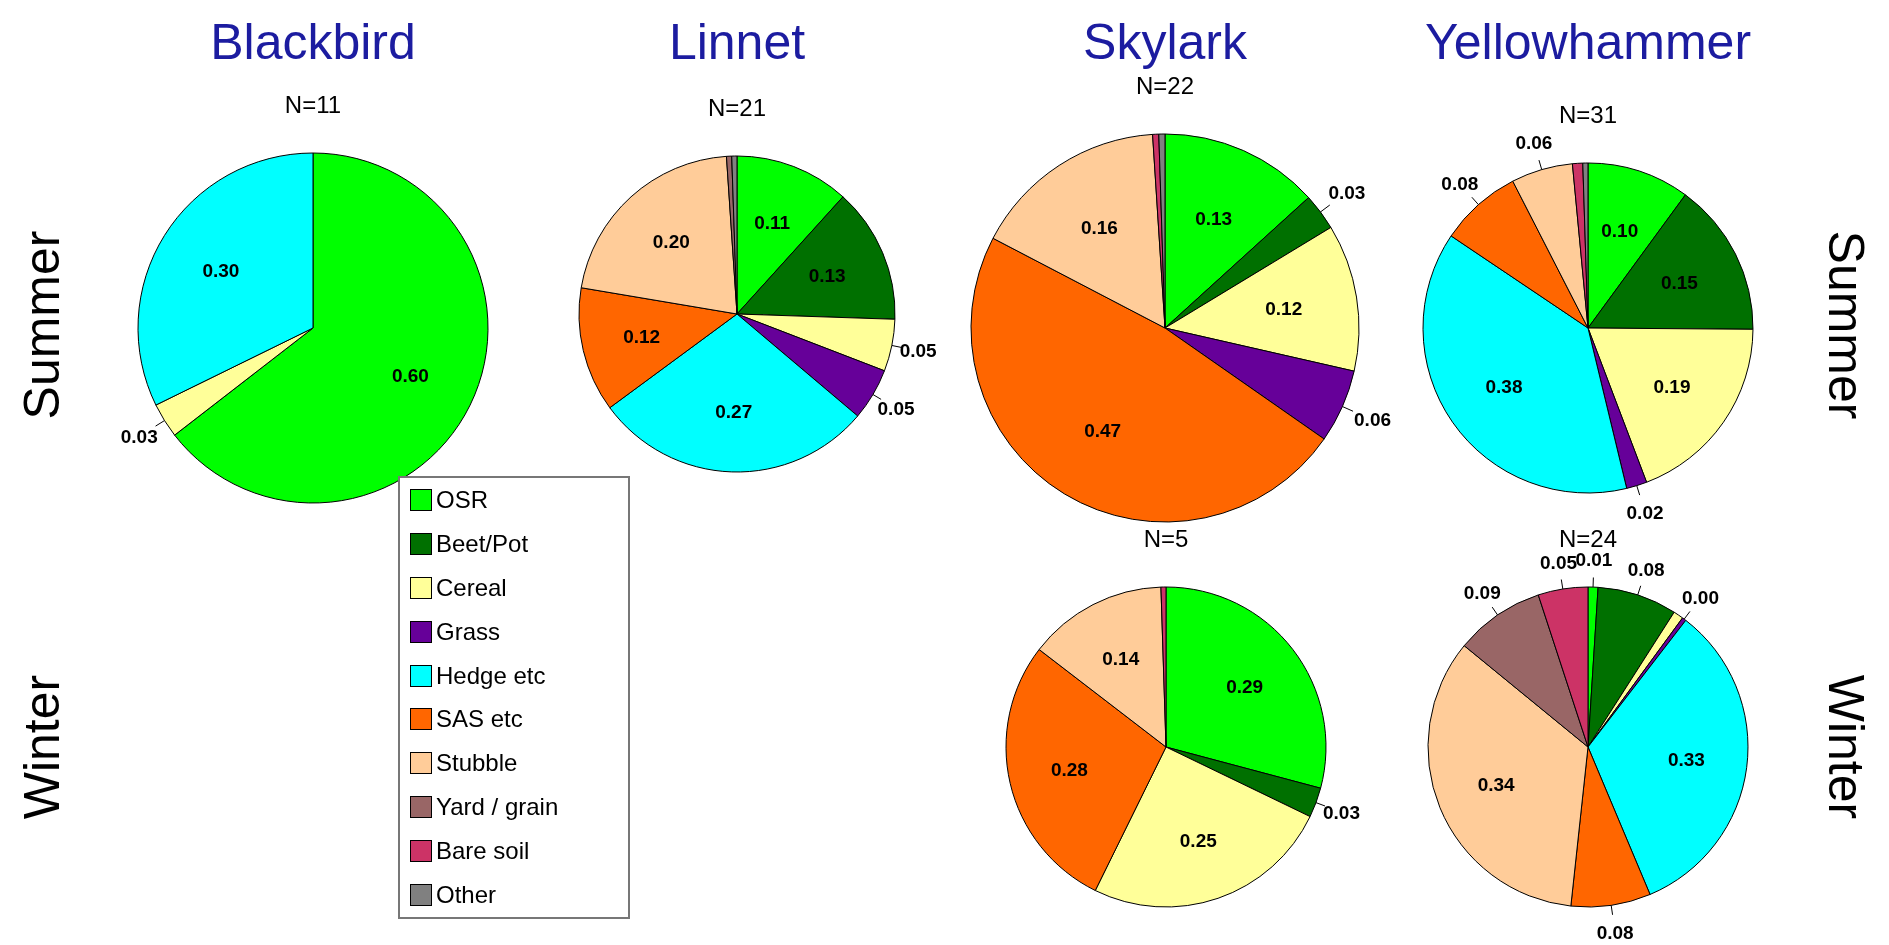 This screenshot has width=1889, height=945. What do you see at coordinates (1645, 512) in the screenshot?
I see `data-label: 0.02` at bounding box center [1645, 512].